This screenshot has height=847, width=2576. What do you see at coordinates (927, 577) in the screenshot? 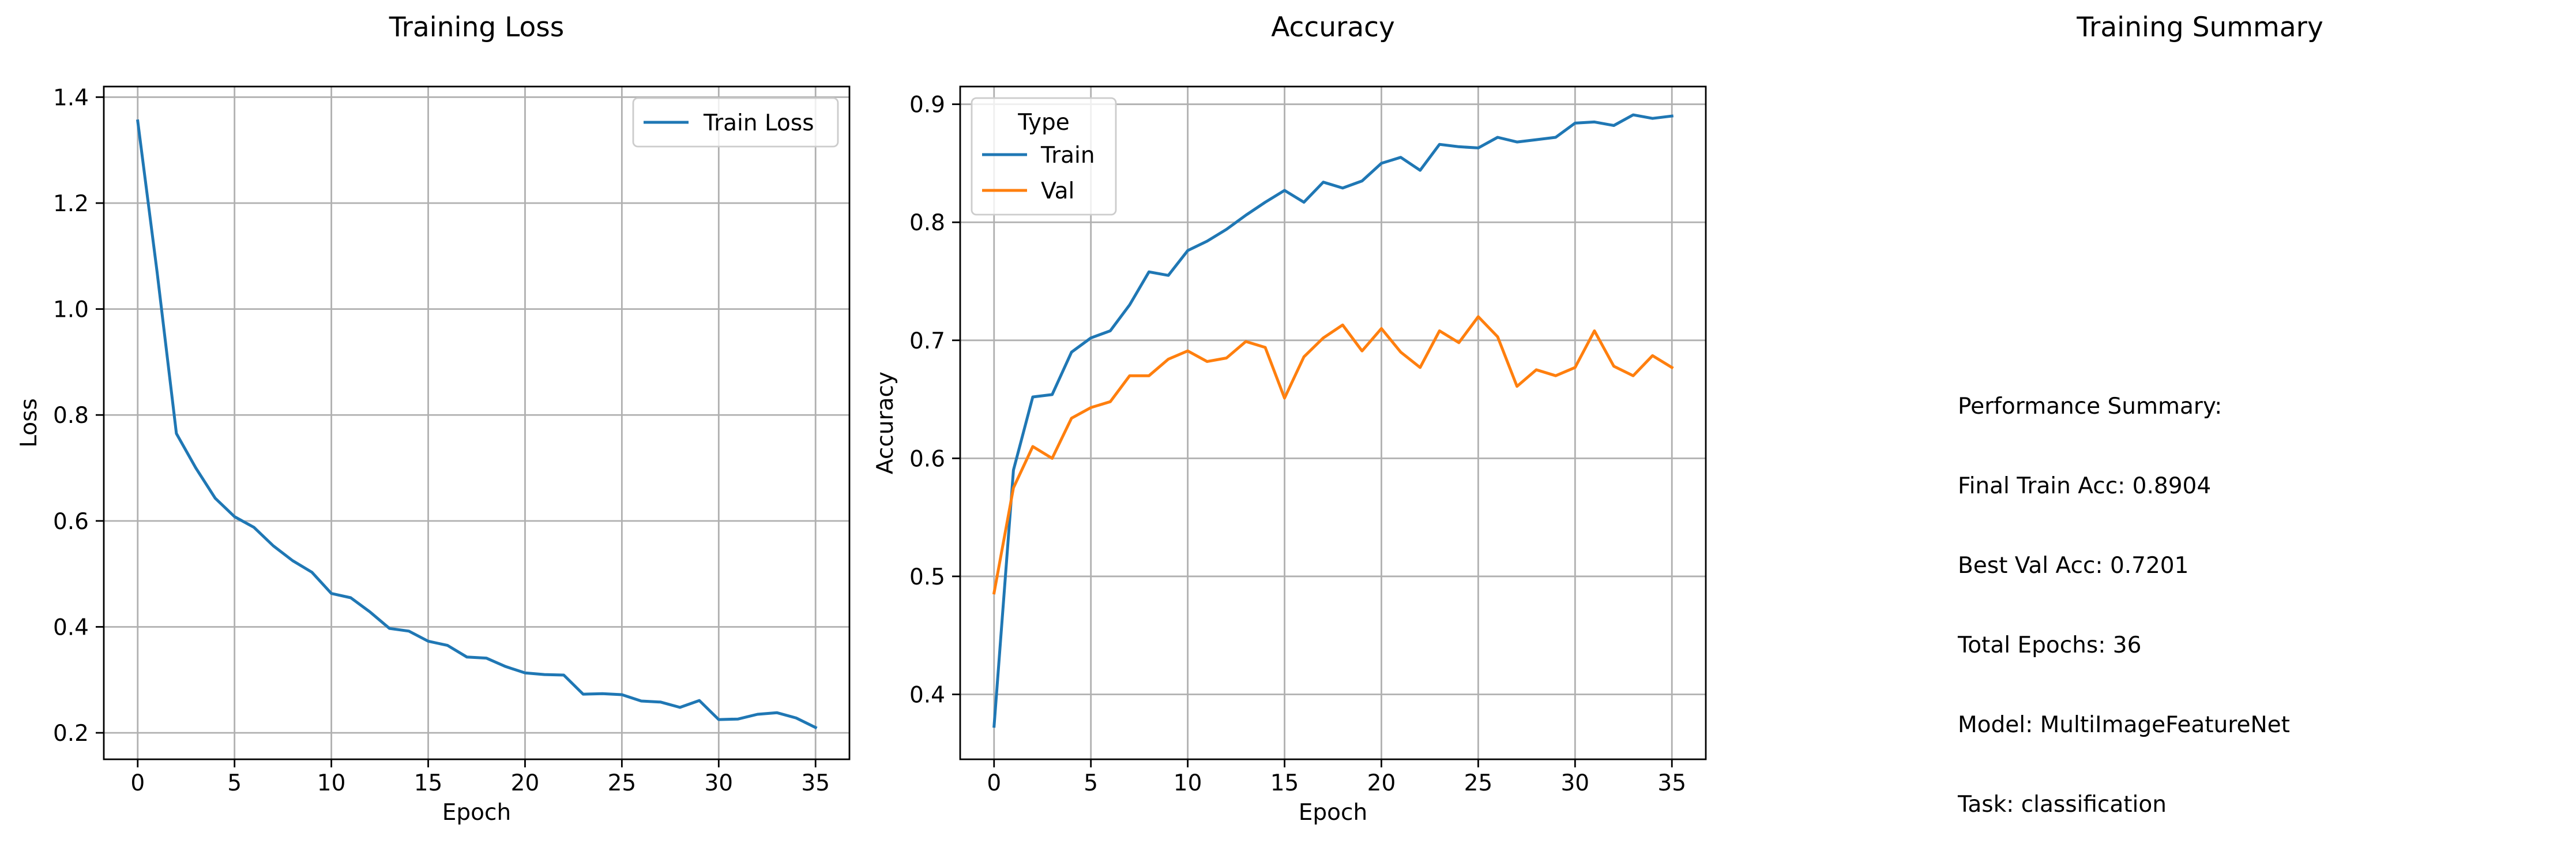
I see `y-tick-label: 0.5` at bounding box center [927, 577].